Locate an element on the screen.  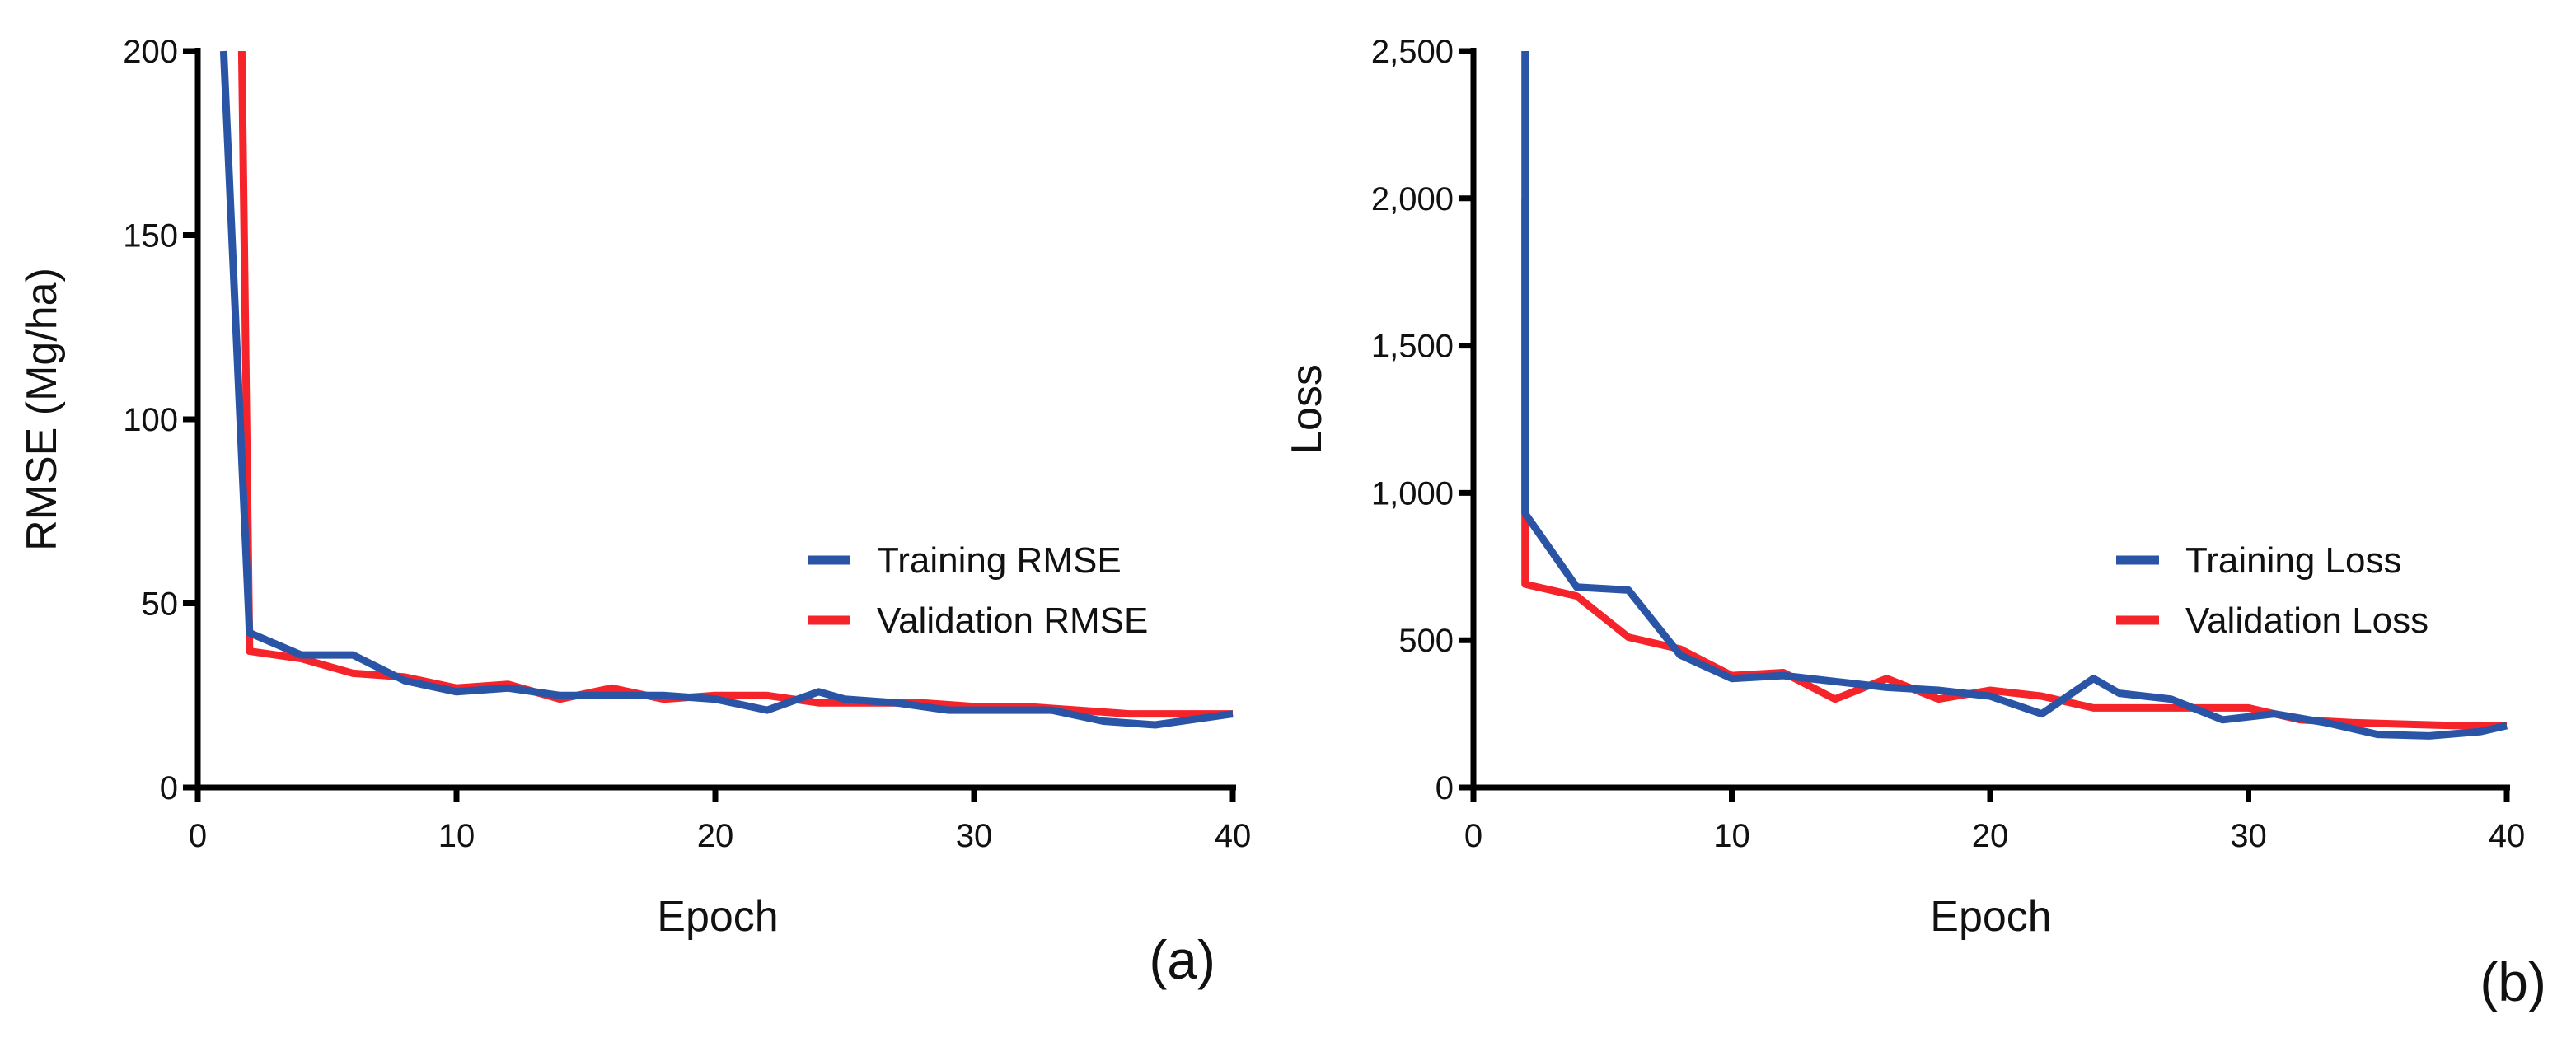
panel-label: (b) is located at coordinates (2513, 982).